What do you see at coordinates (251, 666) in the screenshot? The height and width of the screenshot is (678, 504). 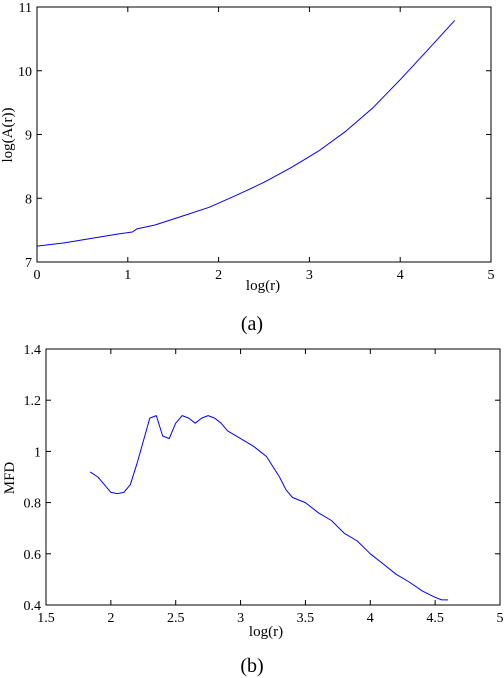 I see `chart-b-caption: (b)` at bounding box center [251, 666].